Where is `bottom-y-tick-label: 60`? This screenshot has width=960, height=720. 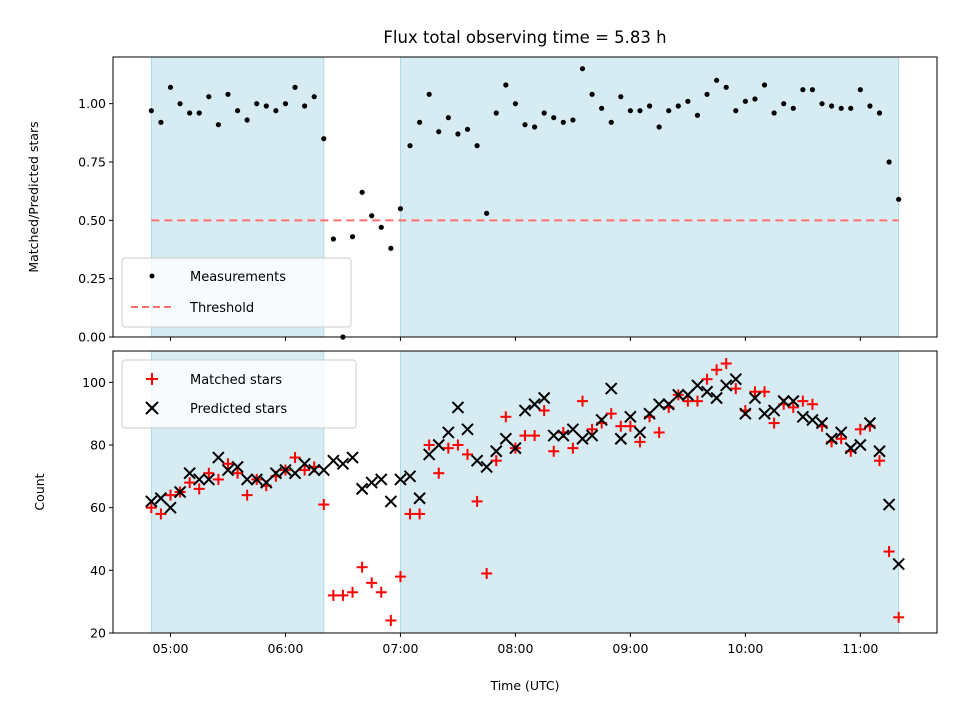 bottom-y-tick-label: 60 is located at coordinates (98, 507).